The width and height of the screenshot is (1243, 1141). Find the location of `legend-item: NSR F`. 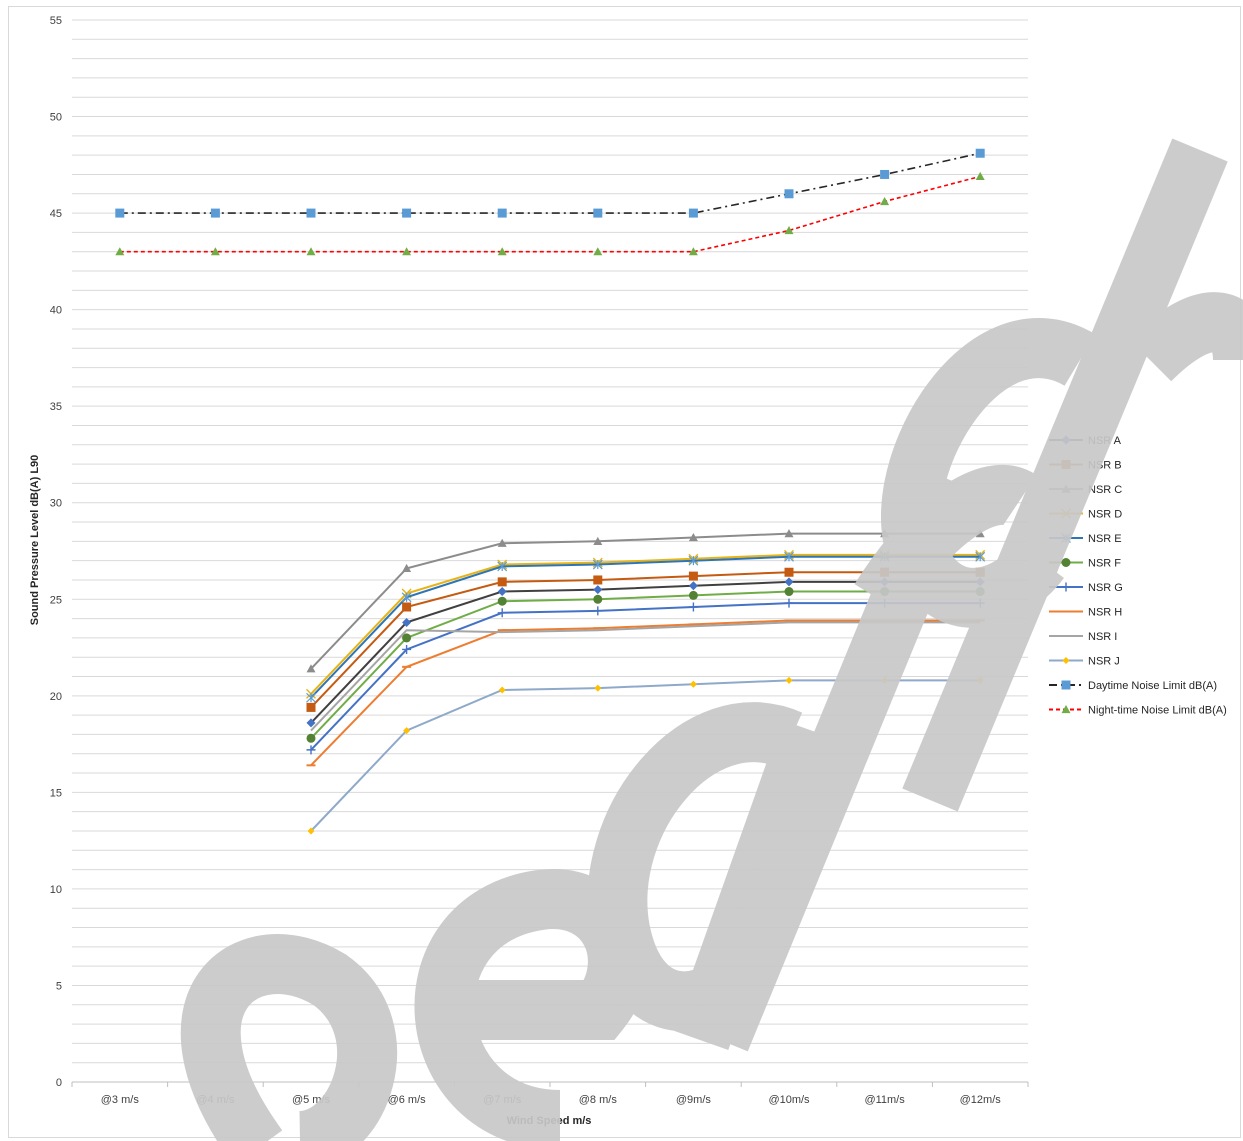

legend-item: NSR F is located at coordinates (1085, 564).